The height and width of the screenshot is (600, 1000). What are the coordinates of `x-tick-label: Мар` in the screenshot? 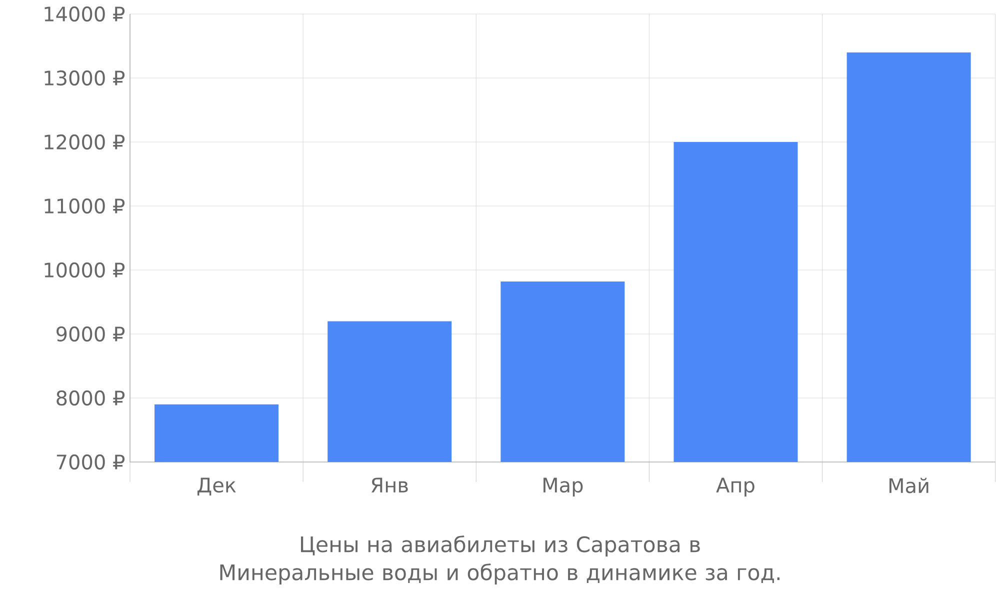 It's located at (563, 487).